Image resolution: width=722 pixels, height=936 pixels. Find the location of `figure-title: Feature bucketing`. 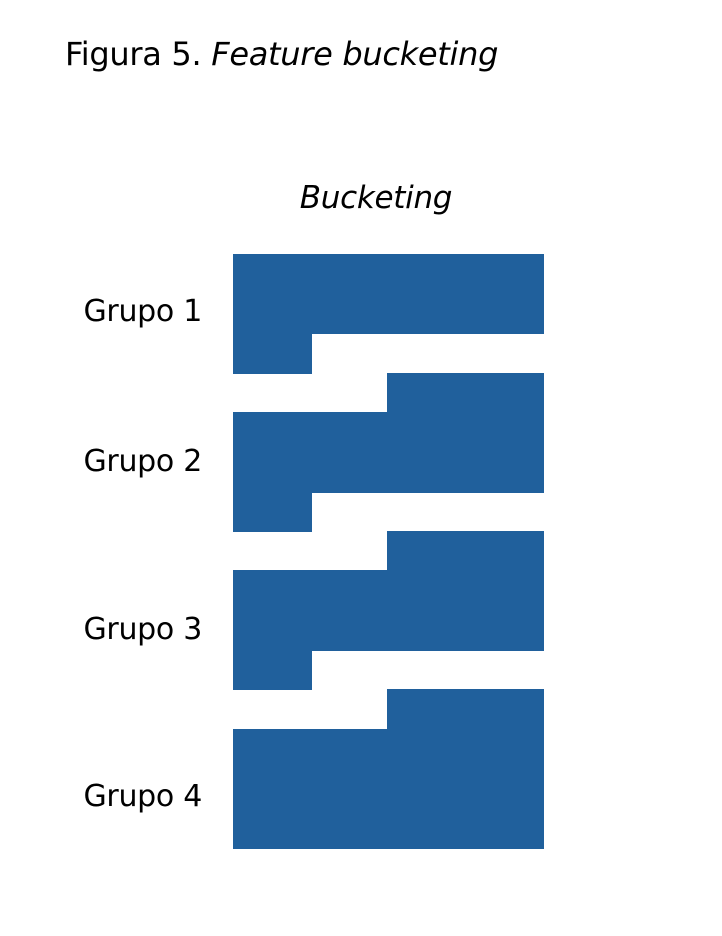

figure-title: Feature bucketing is located at coordinates (355, 54).